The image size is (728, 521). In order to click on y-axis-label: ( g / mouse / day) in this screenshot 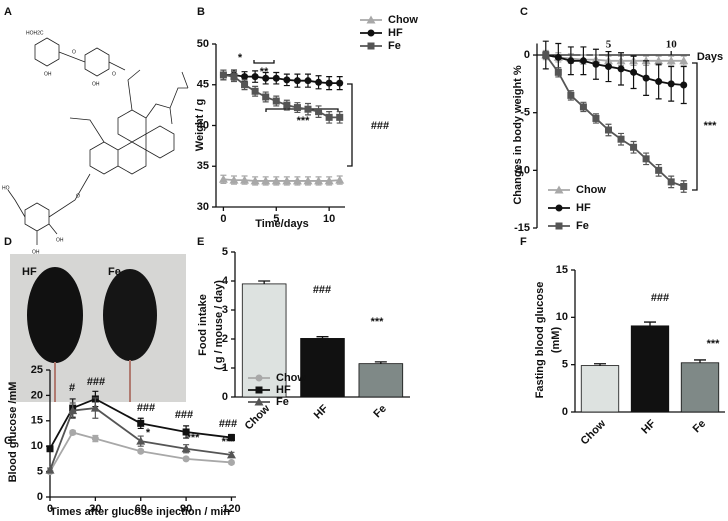, I will do `click(219, 325)`.